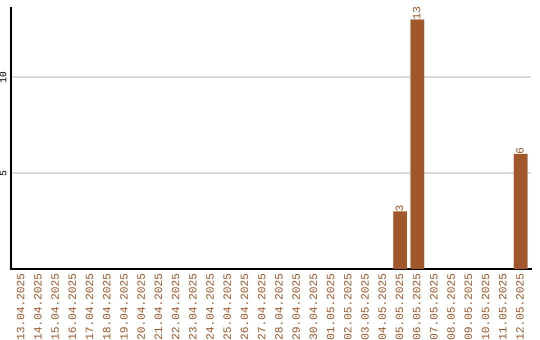 Image resolution: width=540 pixels, height=340 pixels. What do you see at coordinates (400, 208) in the screenshot?
I see `data-label: 3` at bounding box center [400, 208].